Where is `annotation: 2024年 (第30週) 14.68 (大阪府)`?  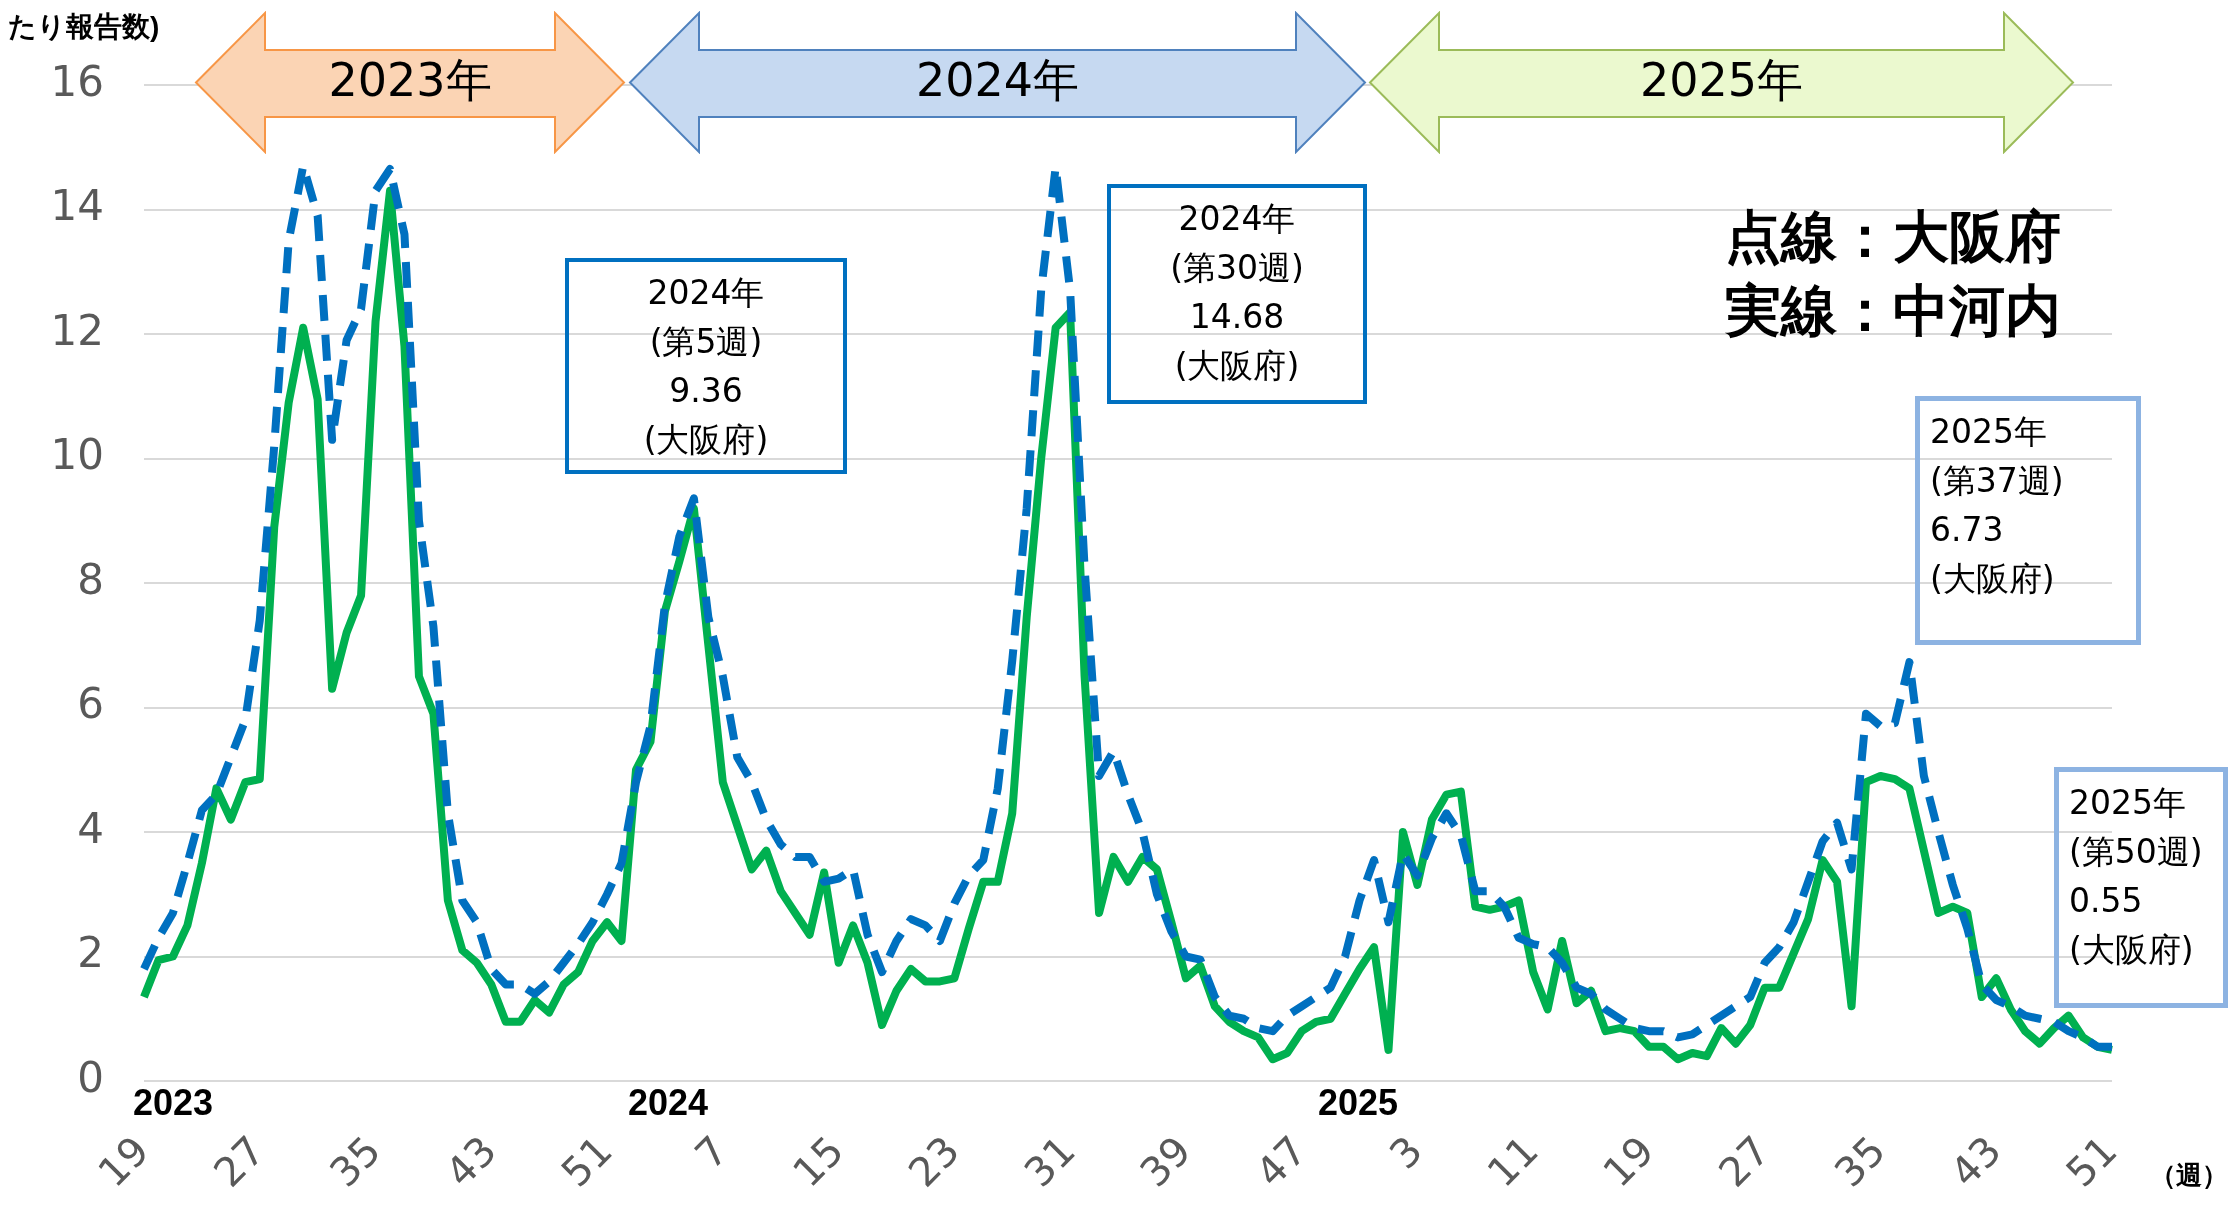 annotation: 2024年 (第30週) 14.68 (大阪府) is located at coordinates (1237, 292).